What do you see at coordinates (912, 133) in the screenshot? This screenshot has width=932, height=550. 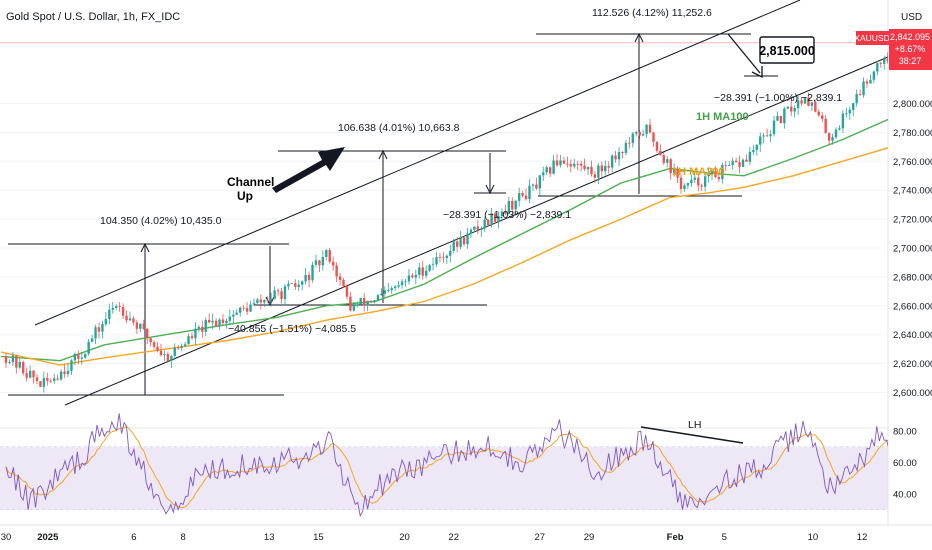 I see `price-tick-label: 2,780.000` at bounding box center [912, 133].